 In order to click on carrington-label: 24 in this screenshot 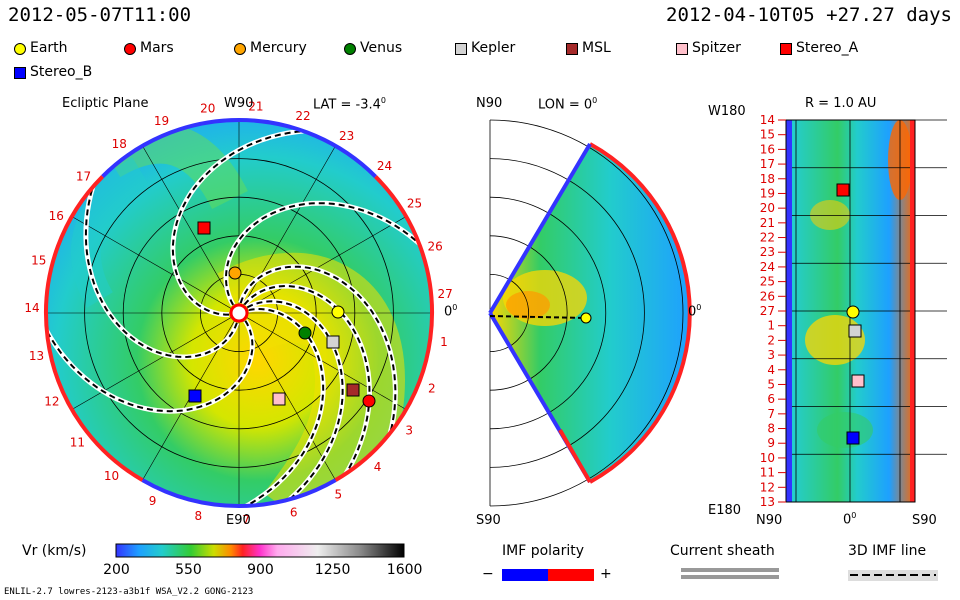, I will do `click(384, 166)`.